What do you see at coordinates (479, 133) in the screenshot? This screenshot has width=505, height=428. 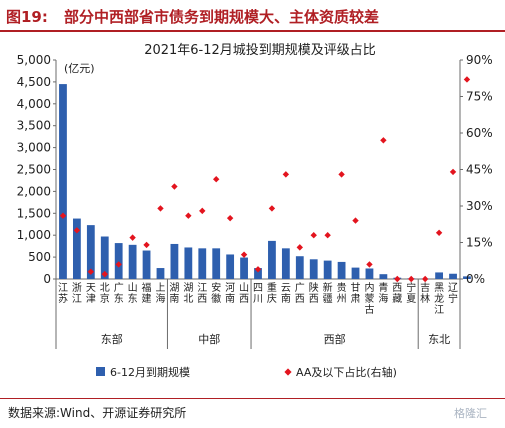 I see `right-tick-label: 60%` at bounding box center [479, 133].